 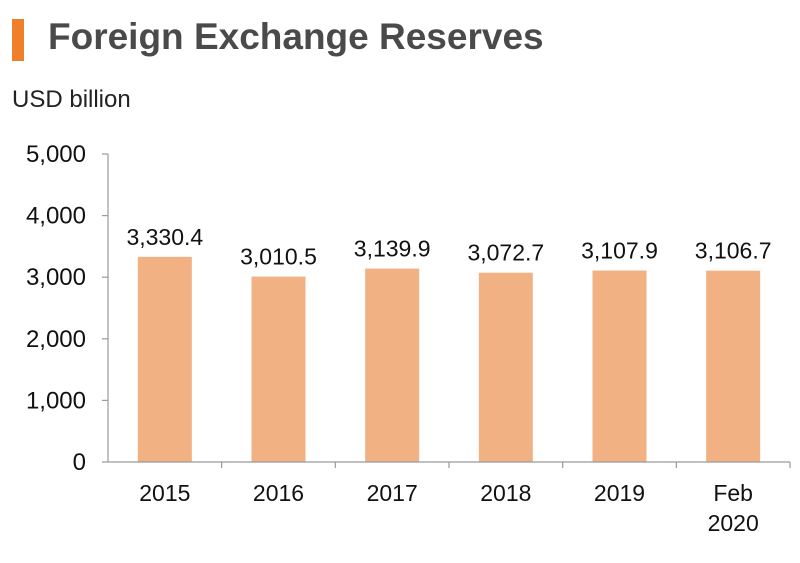 I want to click on x-tick-label: 2017, so click(x=392, y=493).